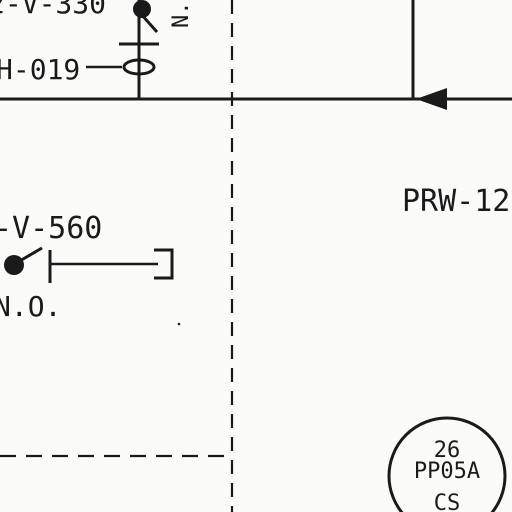 The width and height of the screenshot is (512, 512). Describe the element at coordinates (142, 9) in the screenshot. I see `valve-top-actuator-icon` at that location.